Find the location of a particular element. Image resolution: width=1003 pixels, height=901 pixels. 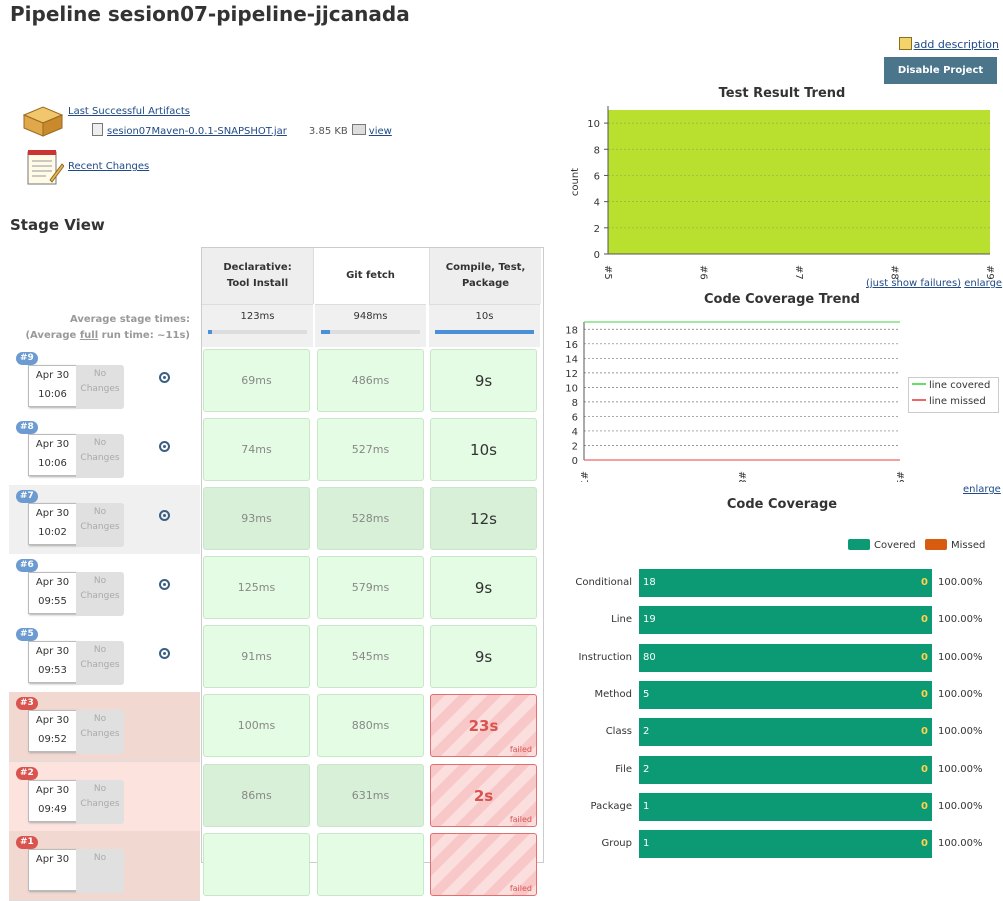

build-number-badge: #2 is located at coordinates (27, 773).